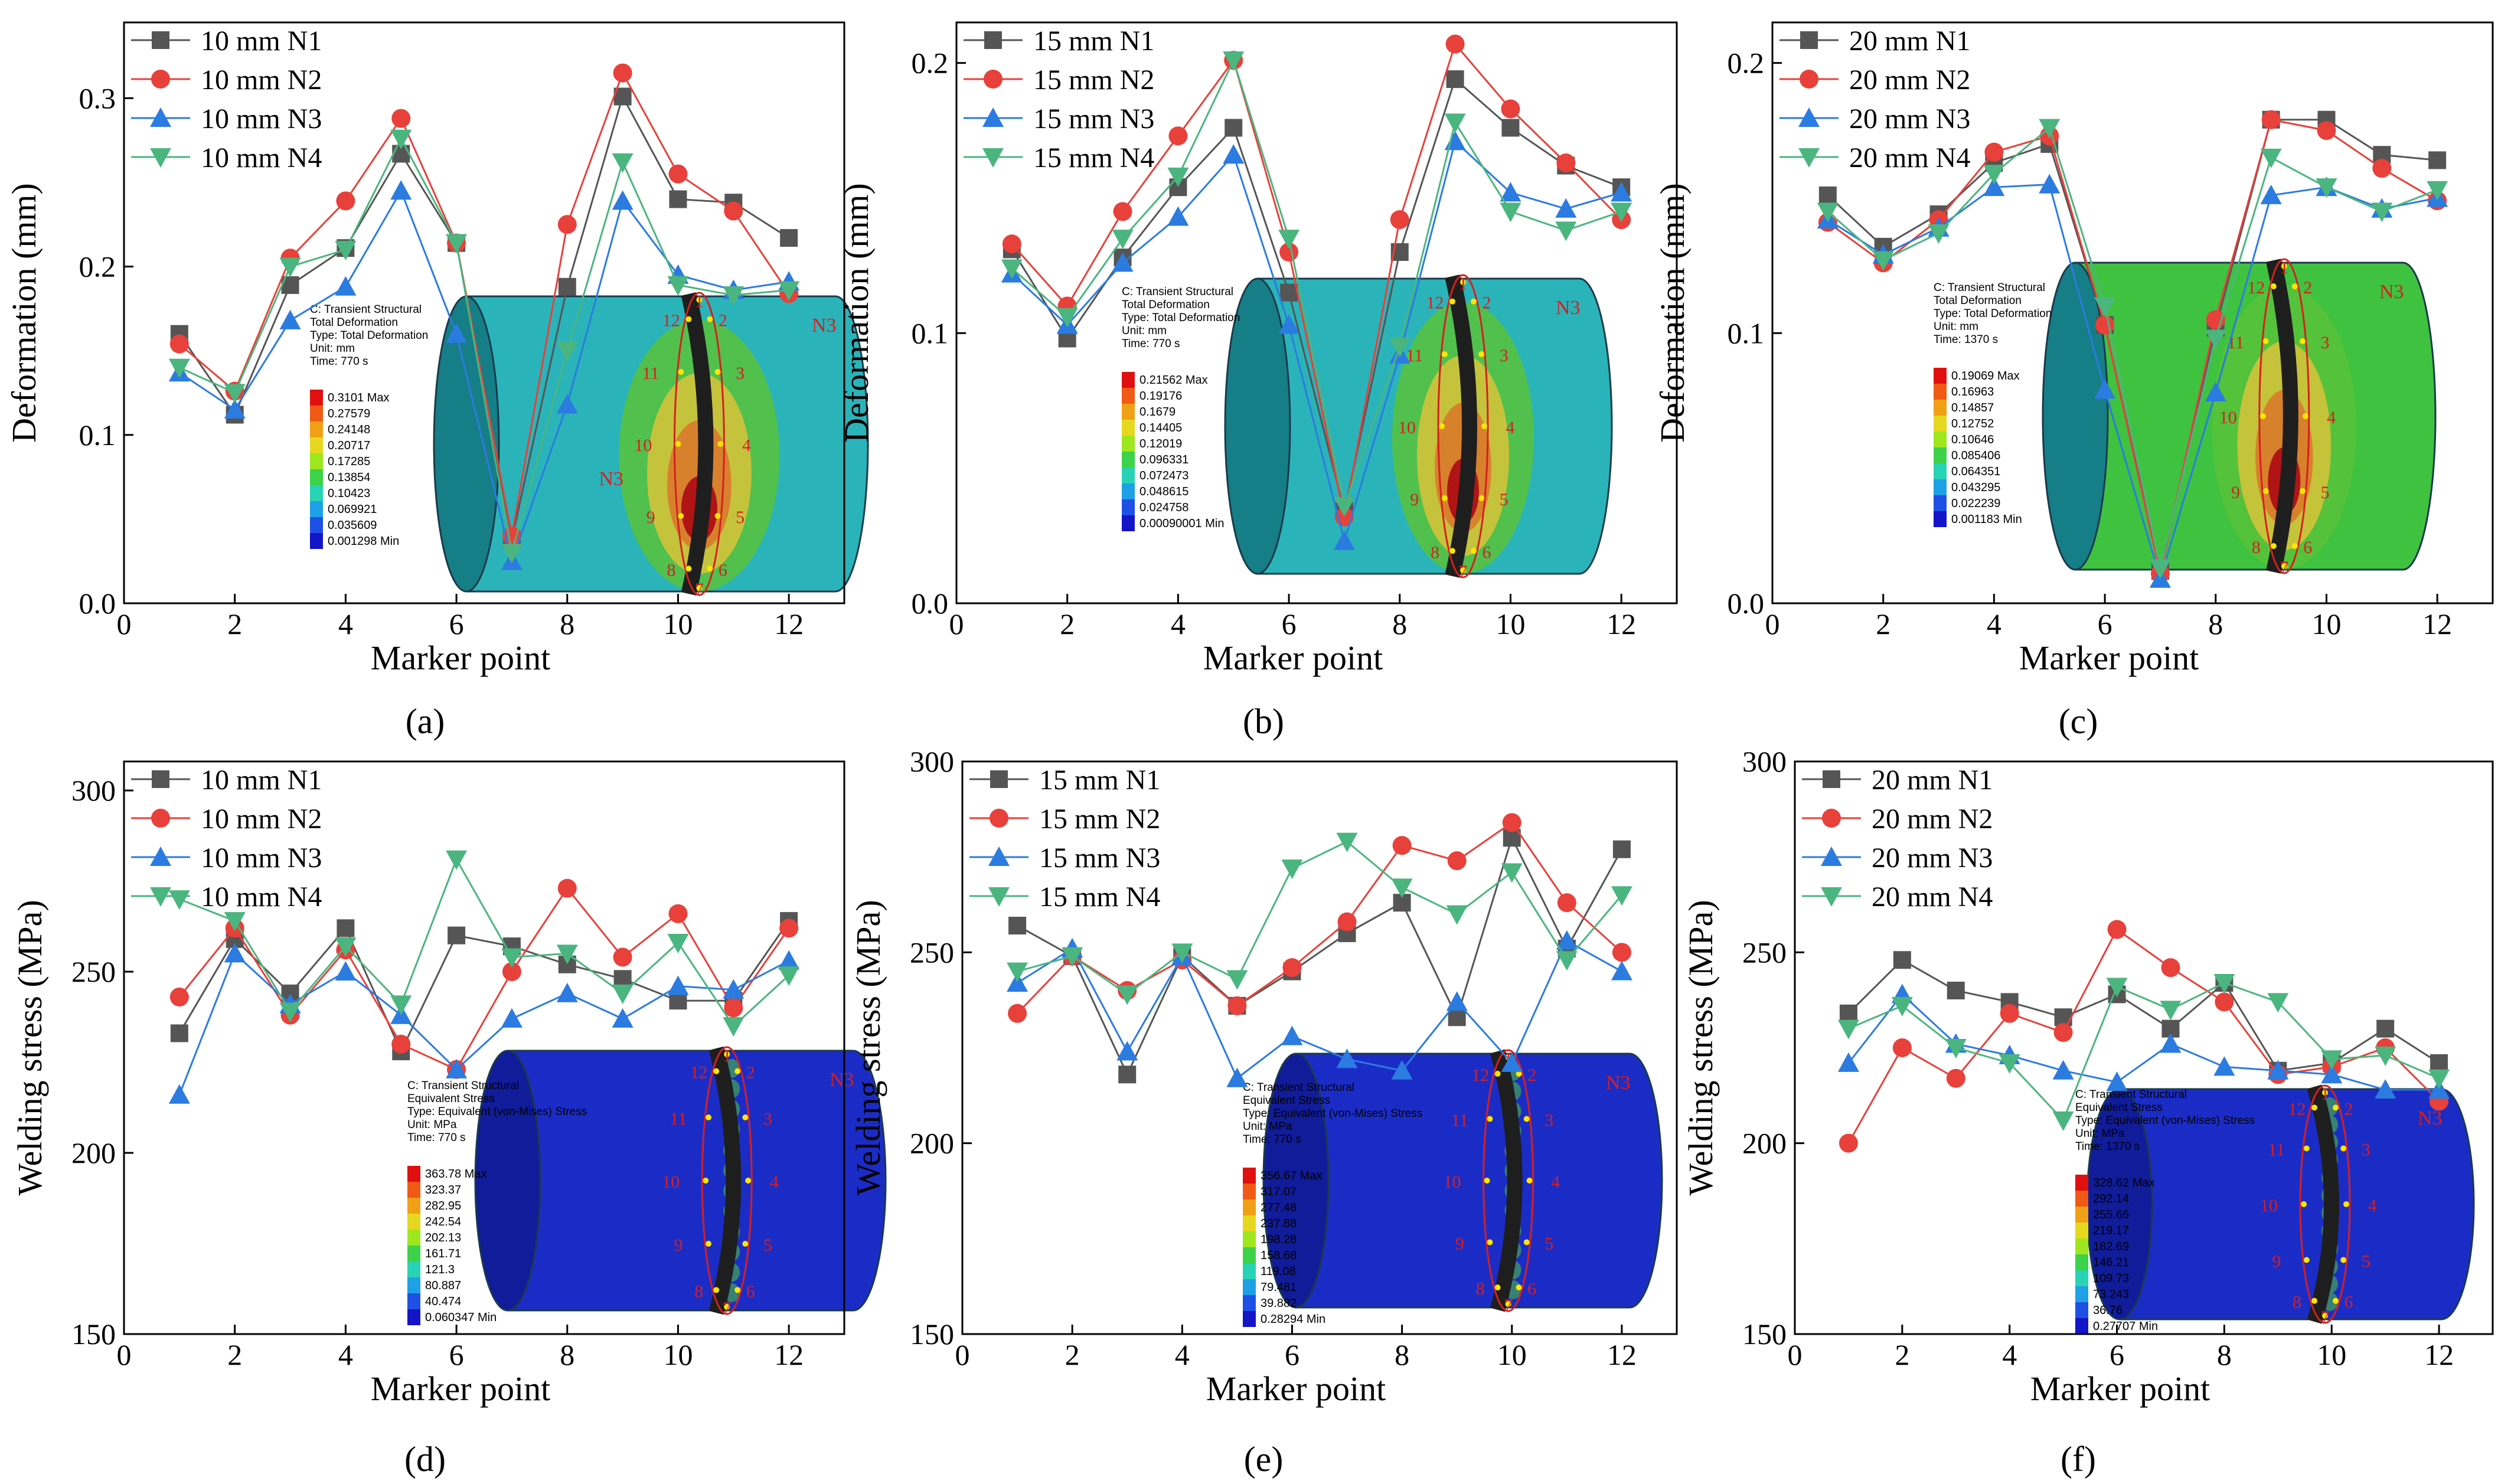 This screenshot has width=2511, height=1484. I want to click on scale-label: 0.060347 Min, so click(461, 1318).